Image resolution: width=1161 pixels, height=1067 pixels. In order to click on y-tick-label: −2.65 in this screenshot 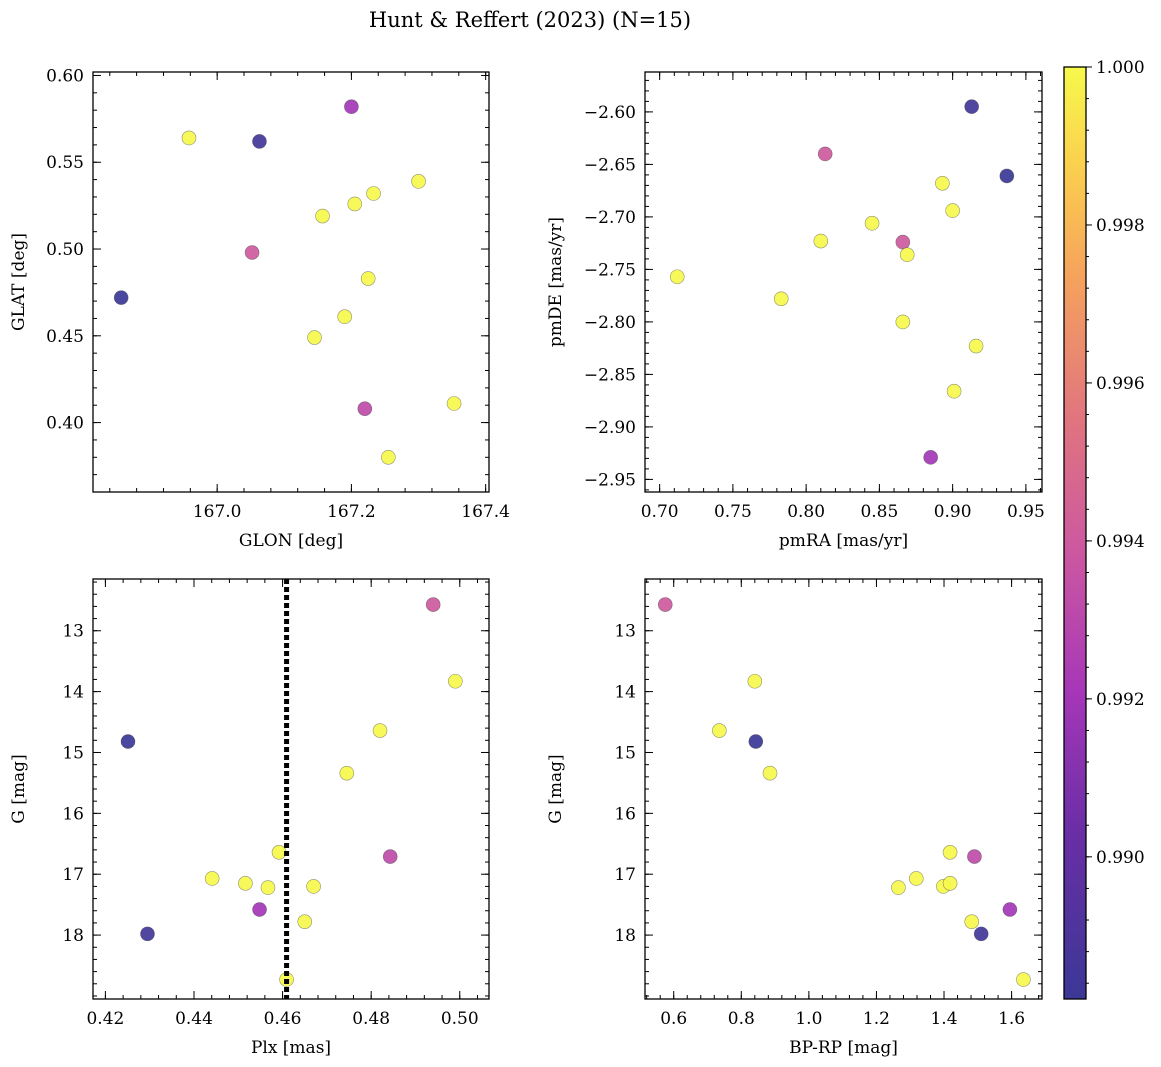, I will do `click(610, 165)`.